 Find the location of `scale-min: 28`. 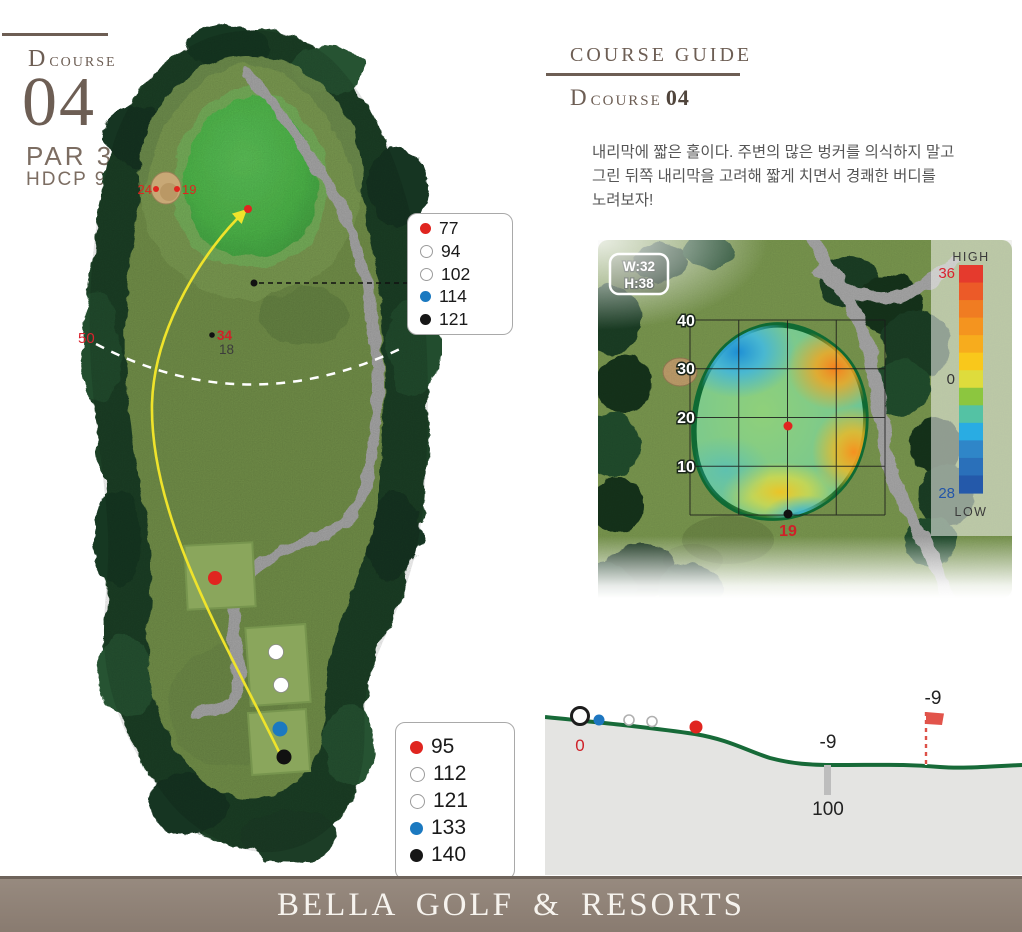

scale-min: 28 is located at coordinates (946, 493).